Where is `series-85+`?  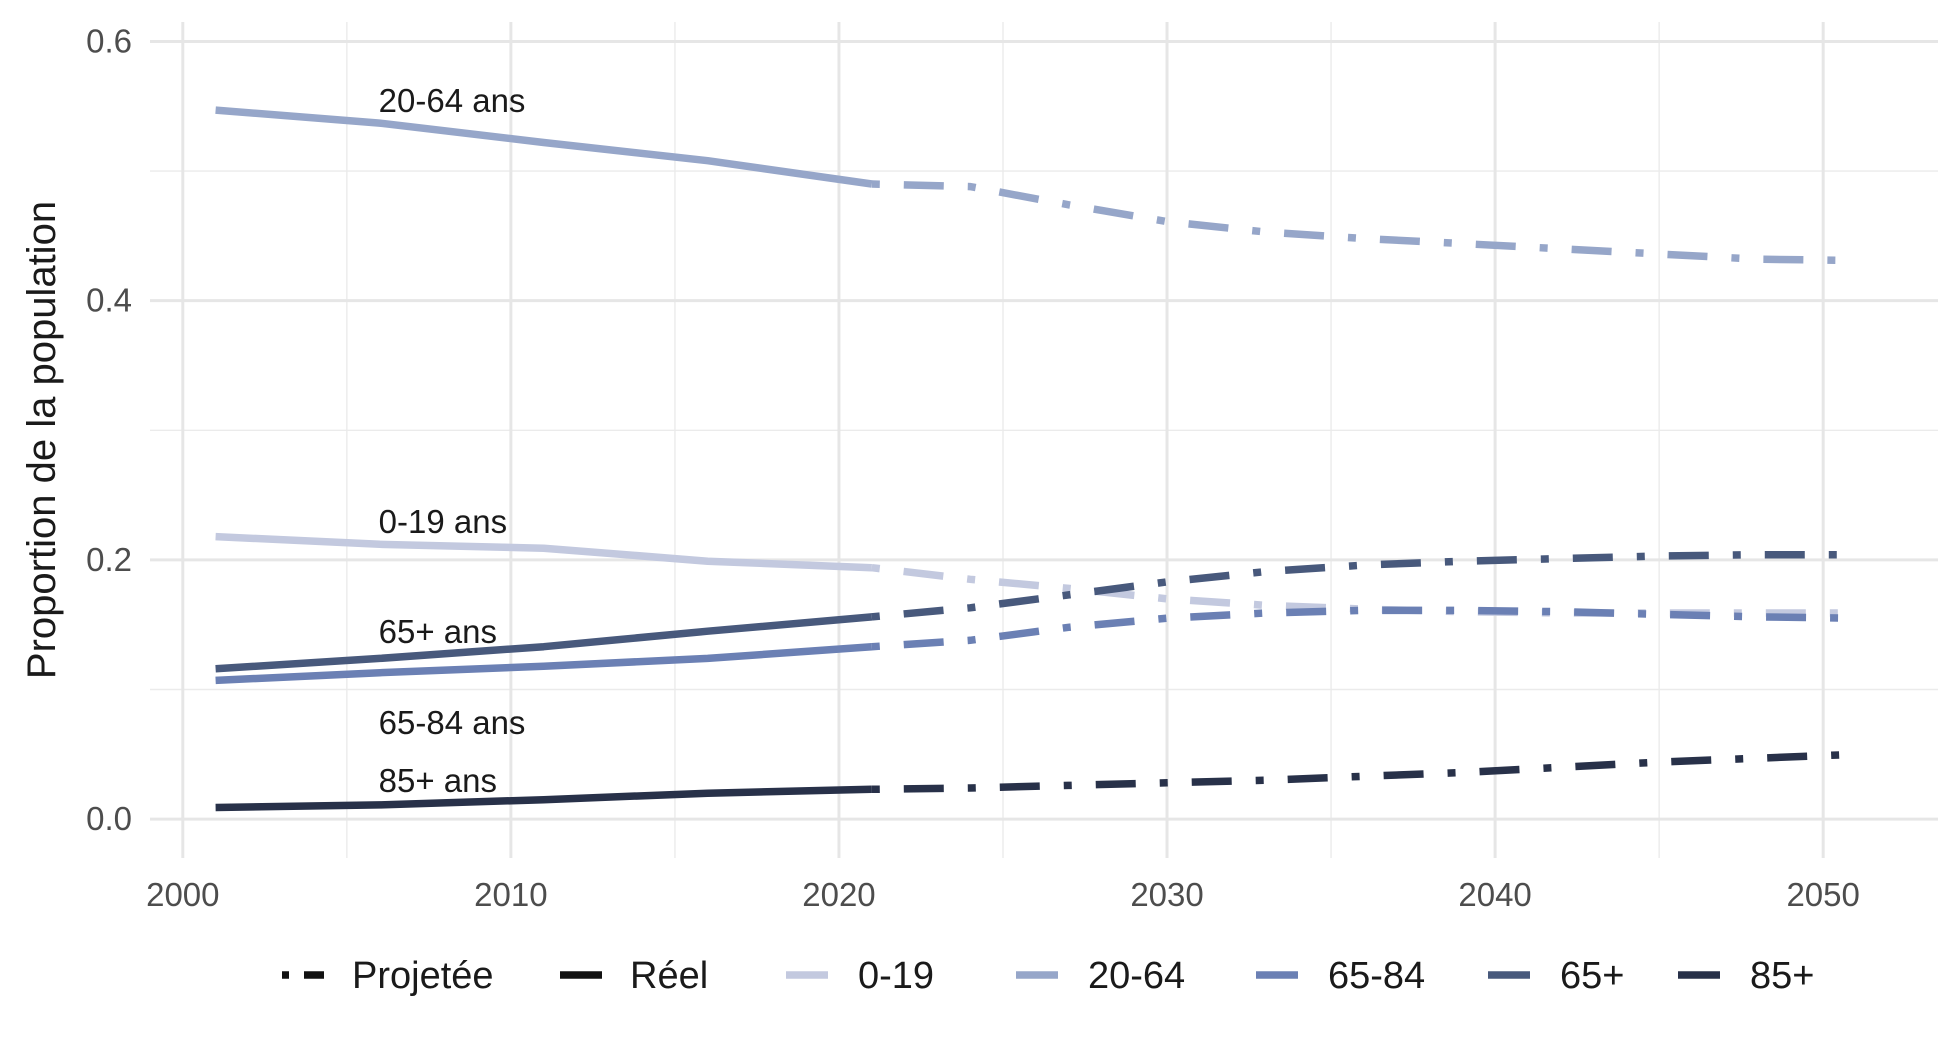
series-85+ is located at coordinates (1036, 781).